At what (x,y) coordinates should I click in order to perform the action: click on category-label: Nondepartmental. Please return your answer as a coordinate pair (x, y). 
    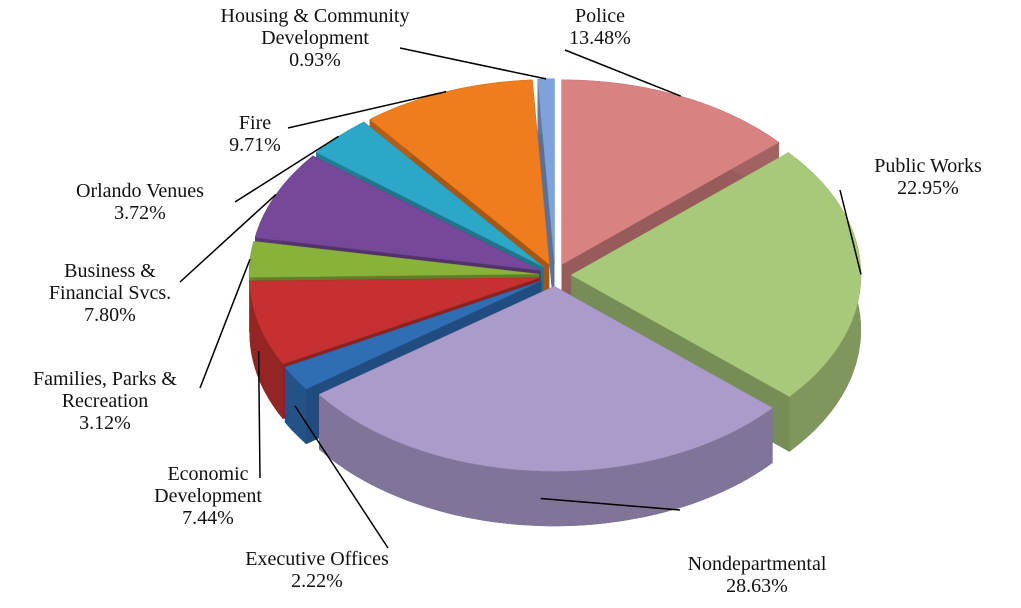
    Looking at the image, I should click on (757, 564).